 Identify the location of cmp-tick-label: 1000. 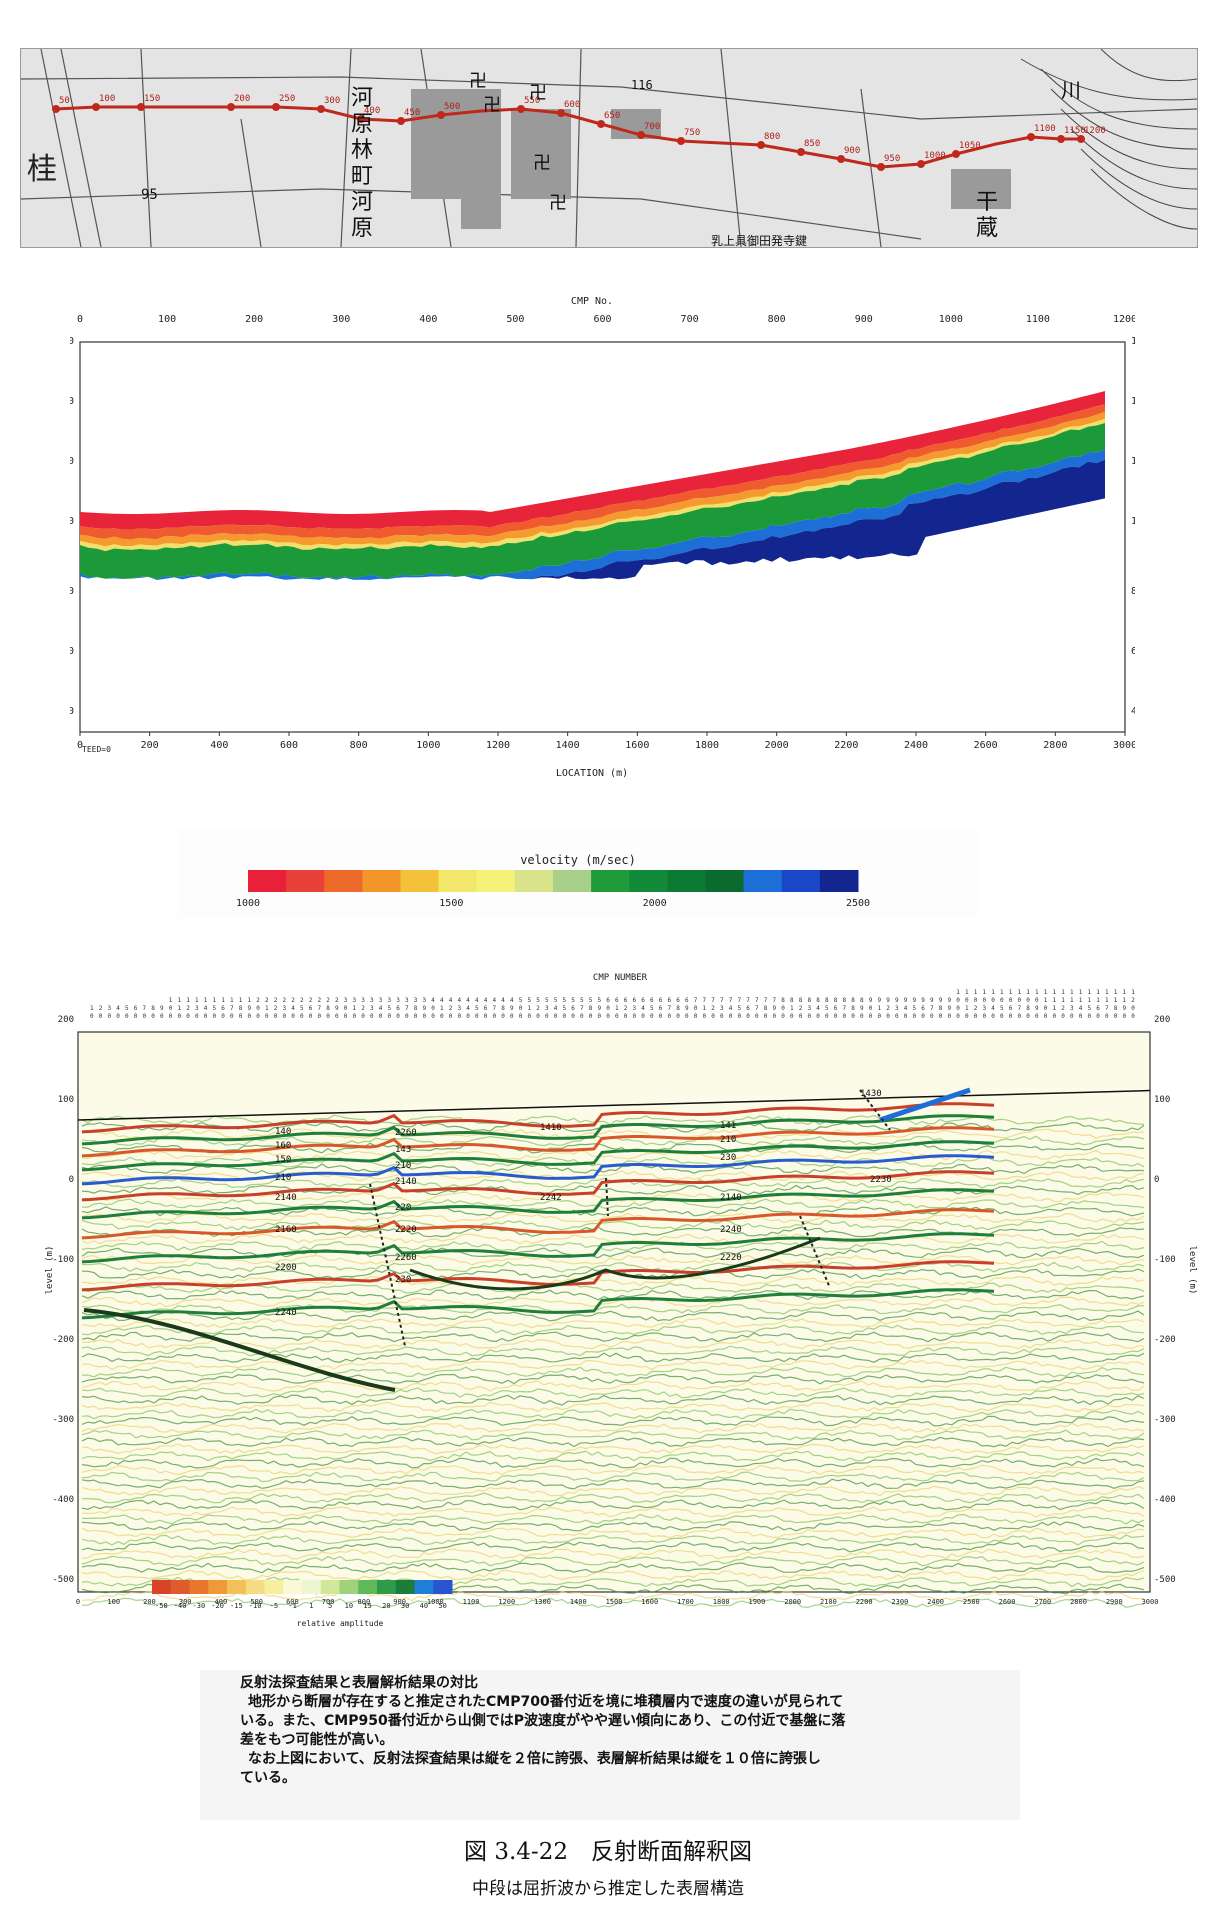
(951, 319).